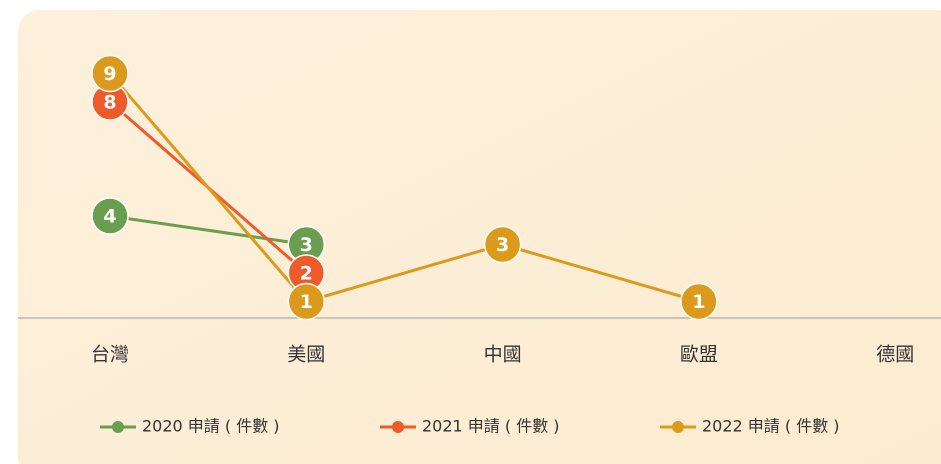 Image resolution: width=941 pixels, height=464 pixels. I want to click on legend-label: 2022 申請 ( 件數 ), so click(771, 426).